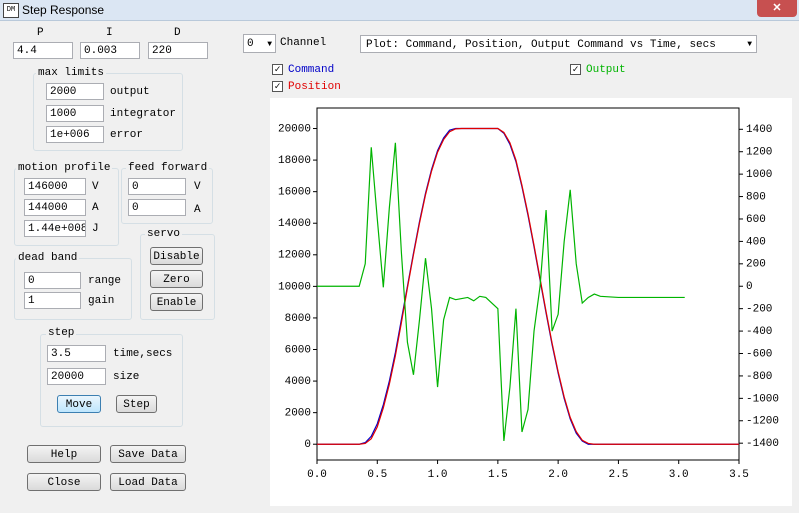 The width and height of the screenshot is (799, 513). I want to click on y2-tick-label: -800, so click(759, 377).